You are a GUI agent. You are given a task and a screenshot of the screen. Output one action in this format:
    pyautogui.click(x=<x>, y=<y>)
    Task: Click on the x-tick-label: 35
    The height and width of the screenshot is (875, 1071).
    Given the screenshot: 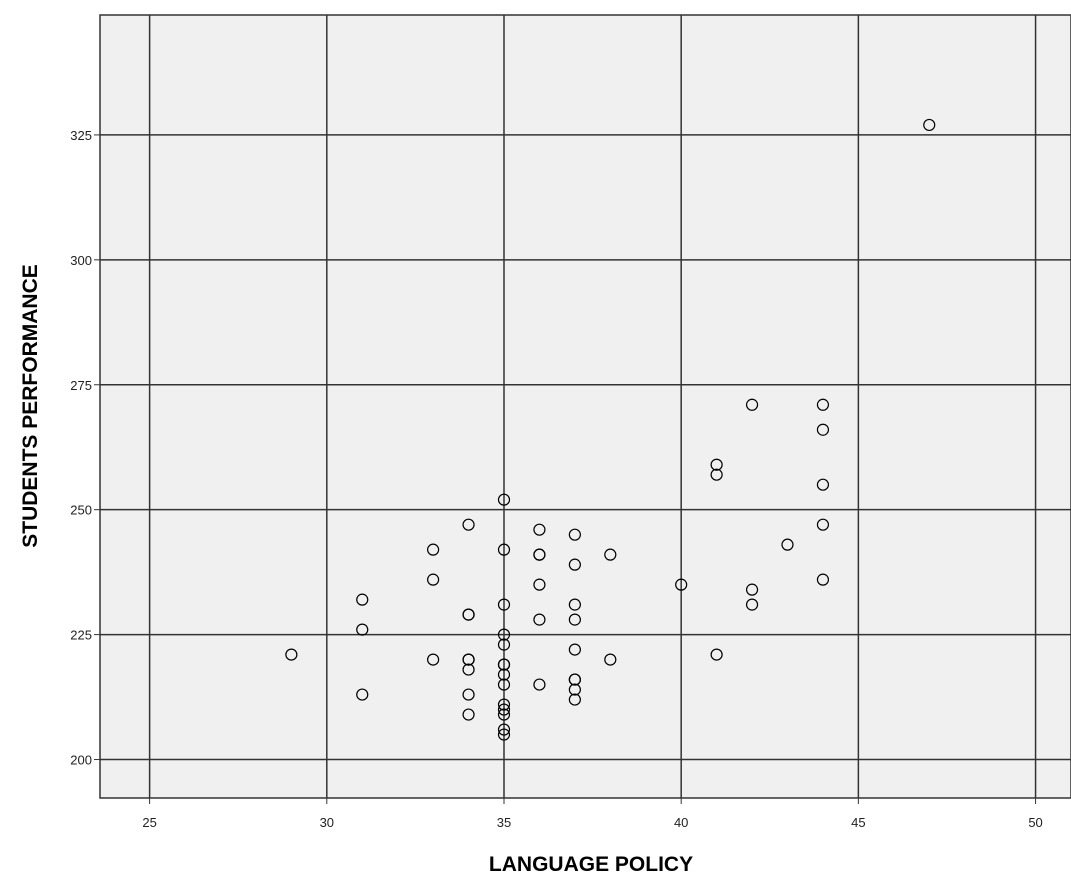 What is the action you would take?
    pyautogui.click(x=504, y=822)
    